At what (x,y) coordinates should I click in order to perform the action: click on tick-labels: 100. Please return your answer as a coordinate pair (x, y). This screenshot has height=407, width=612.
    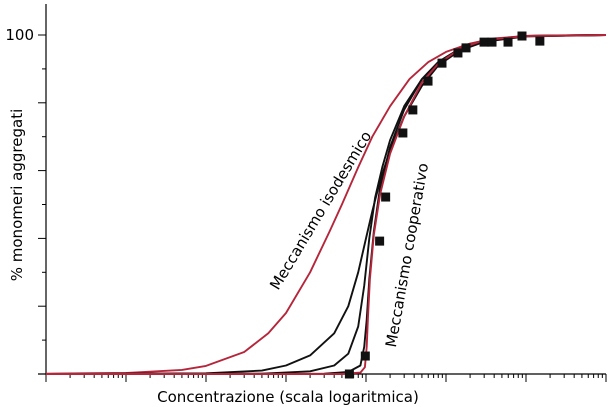
    Looking at the image, I should click on (19, 35).